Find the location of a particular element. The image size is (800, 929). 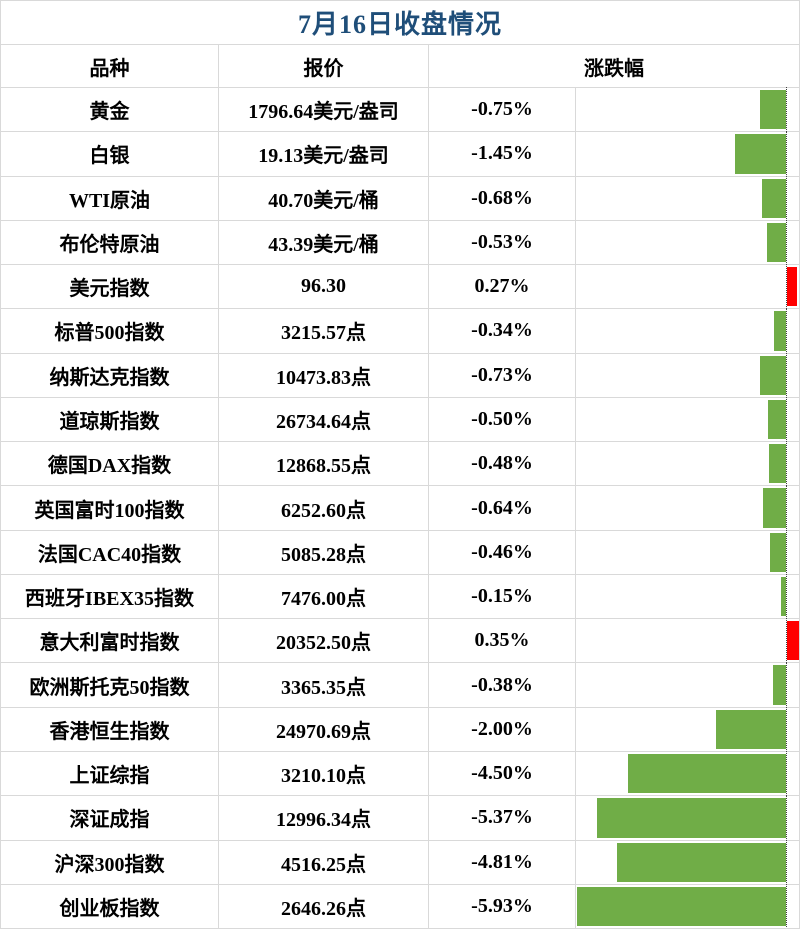

instrument-name: WTI原油 is located at coordinates (110, 198).